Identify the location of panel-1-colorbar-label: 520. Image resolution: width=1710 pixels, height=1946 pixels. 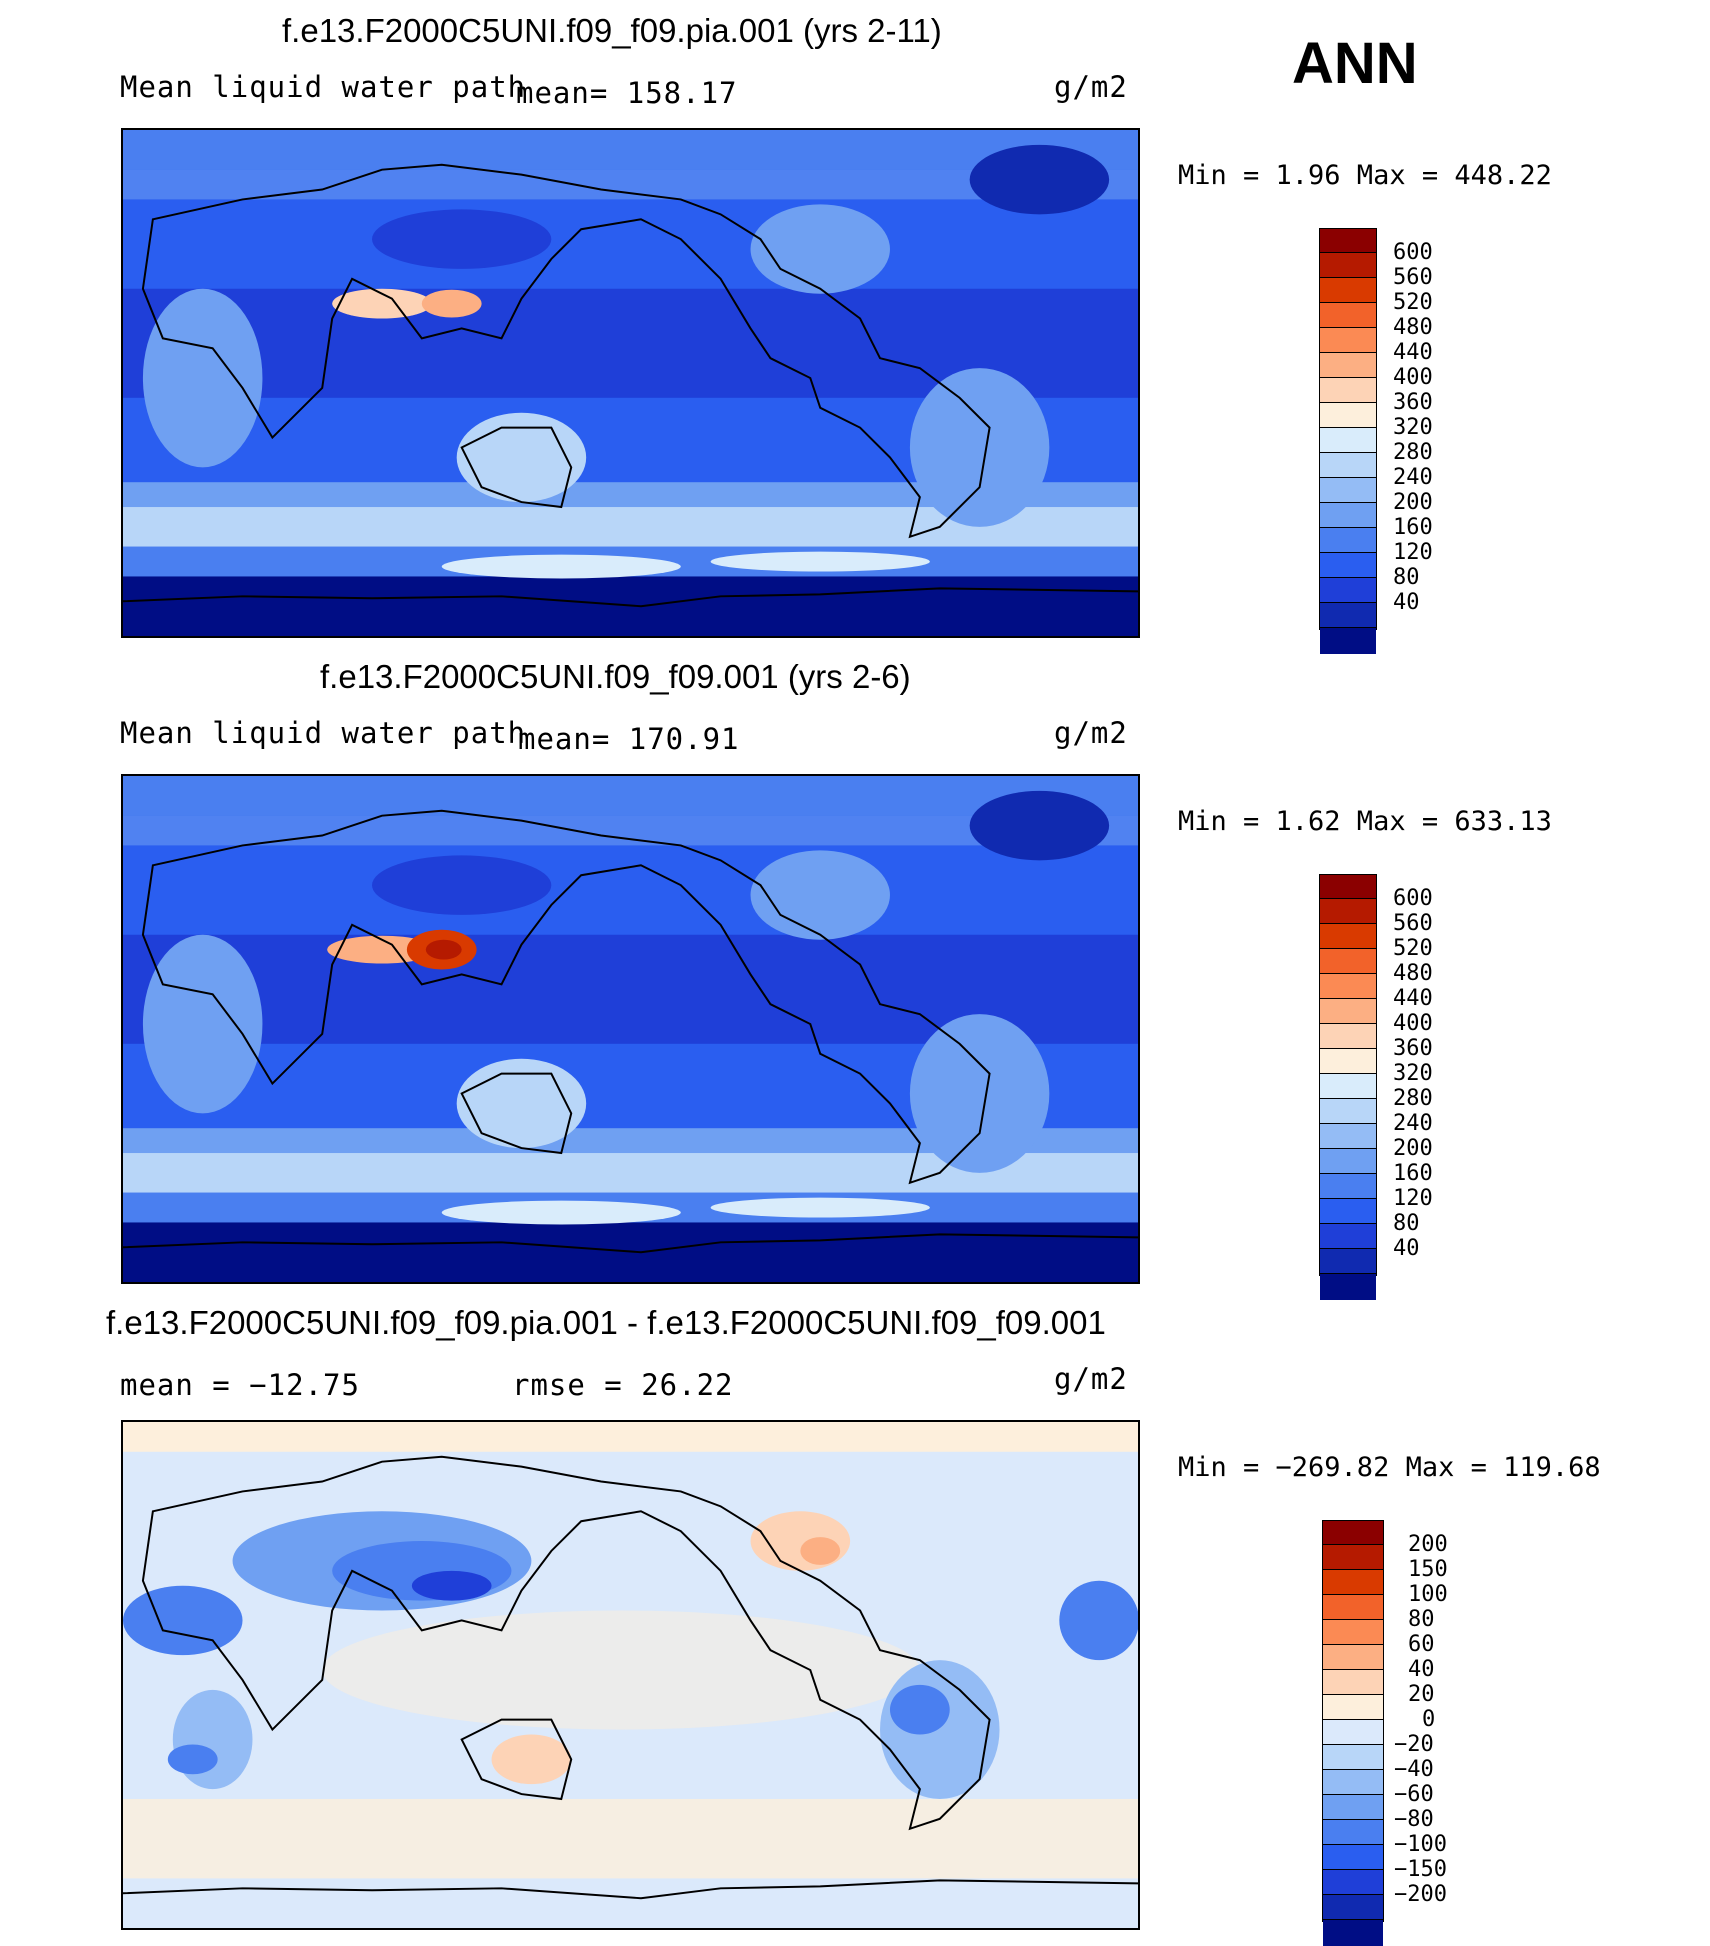
(1413, 302).